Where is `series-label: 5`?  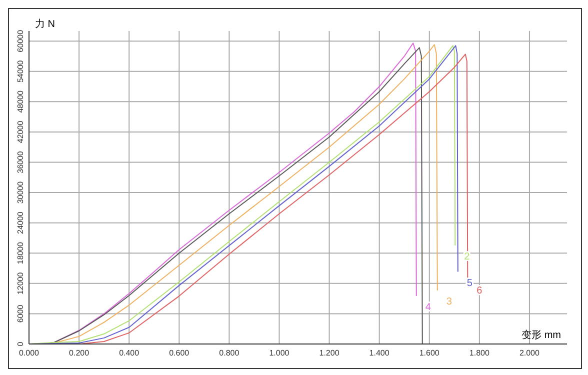 series-label: 5 is located at coordinates (469, 283).